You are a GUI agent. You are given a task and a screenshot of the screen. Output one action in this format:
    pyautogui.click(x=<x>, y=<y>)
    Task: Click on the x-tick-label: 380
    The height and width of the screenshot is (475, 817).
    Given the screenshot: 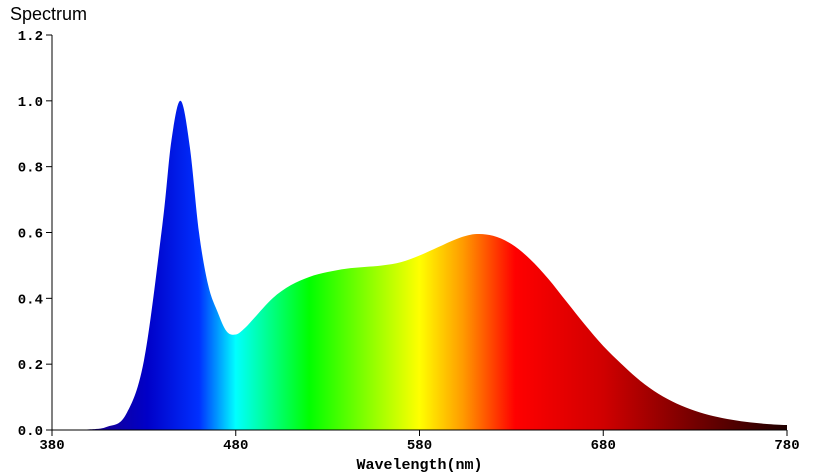 What is the action you would take?
    pyautogui.click(x=51, y=446)
    